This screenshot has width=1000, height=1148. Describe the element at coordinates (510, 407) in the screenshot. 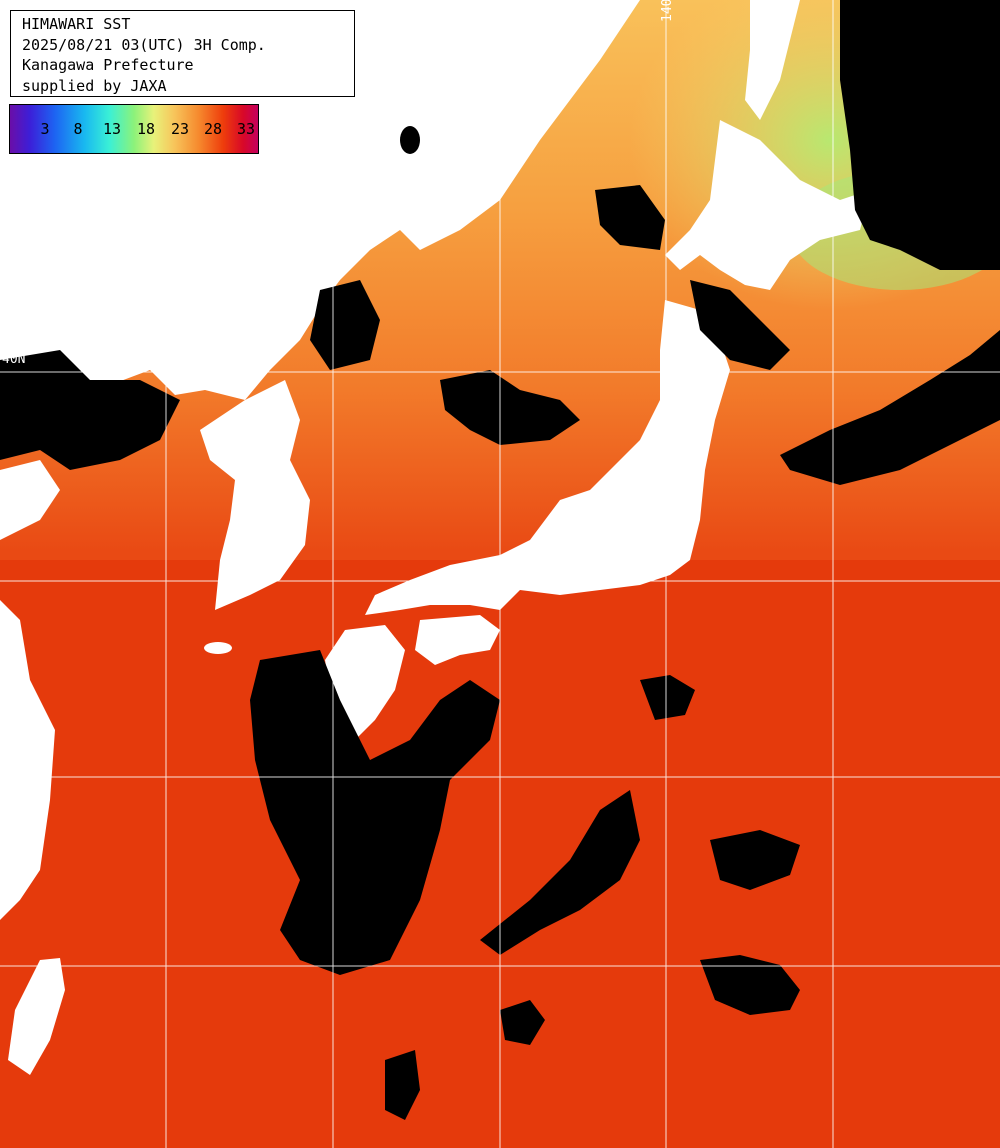

I see `cloud-japan-sea-mid` at that location.